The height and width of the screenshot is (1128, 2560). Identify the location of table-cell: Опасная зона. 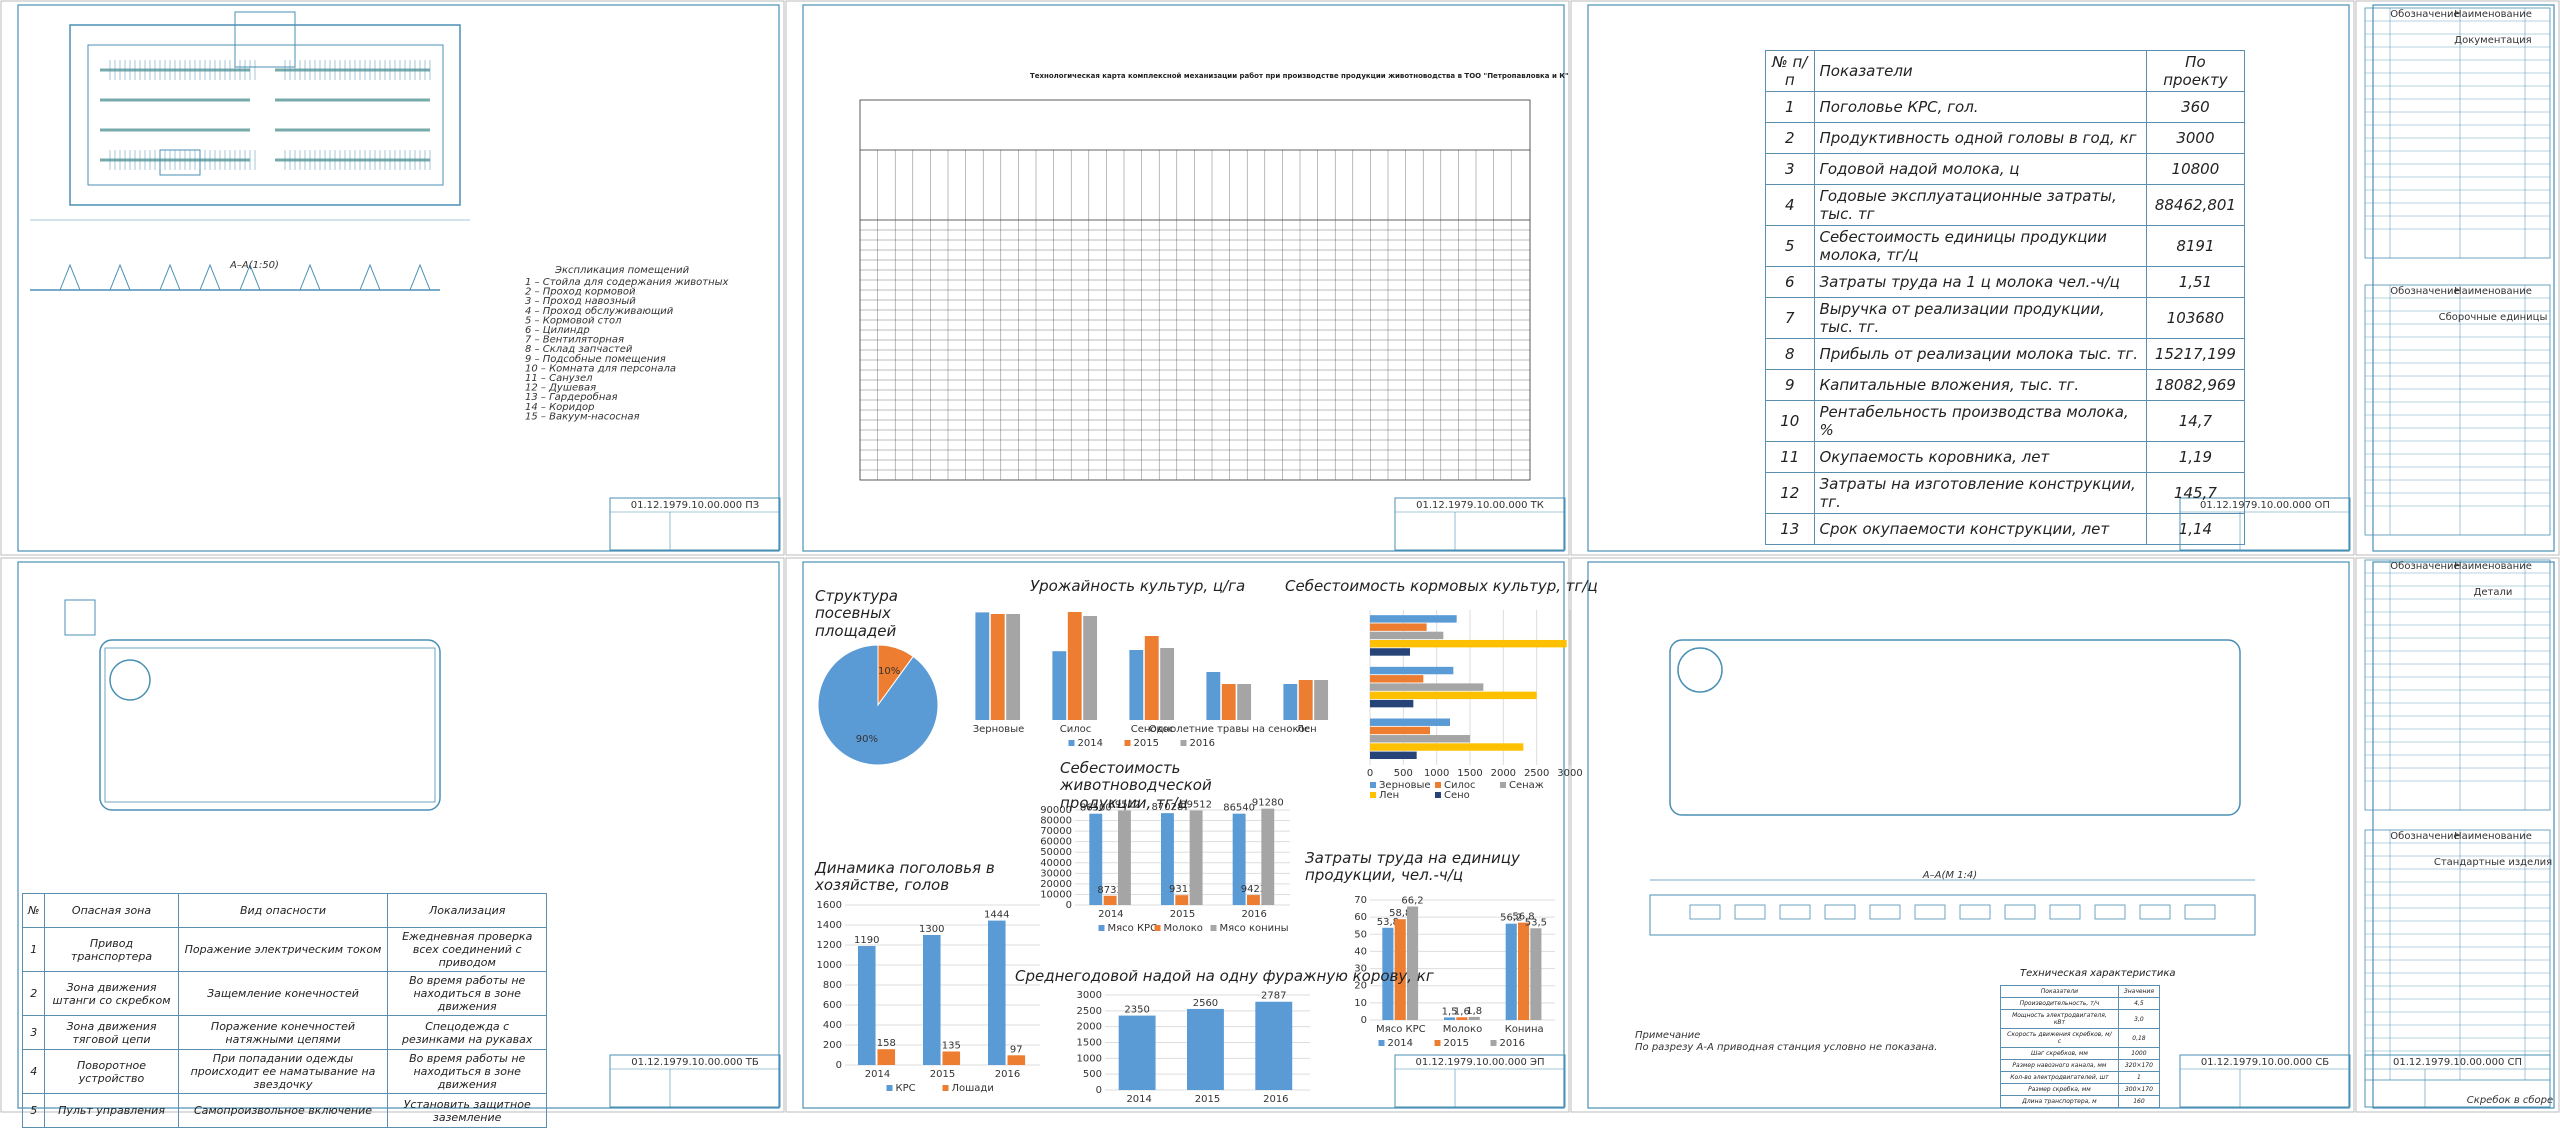
(111, 910).